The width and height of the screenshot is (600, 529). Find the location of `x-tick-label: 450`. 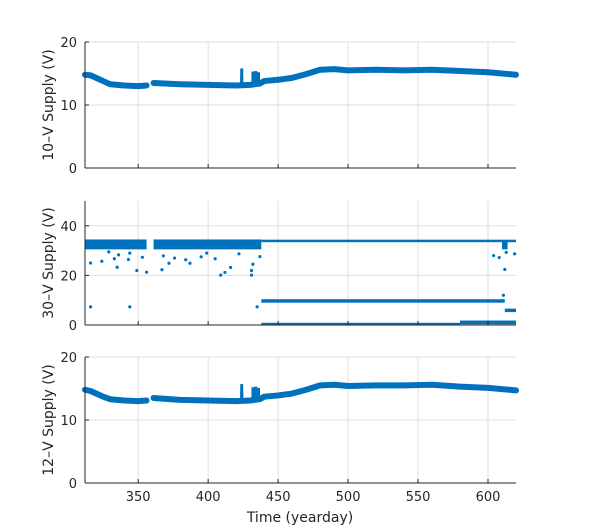

x-tick-label: 450 is located at coordinates (278, 497).